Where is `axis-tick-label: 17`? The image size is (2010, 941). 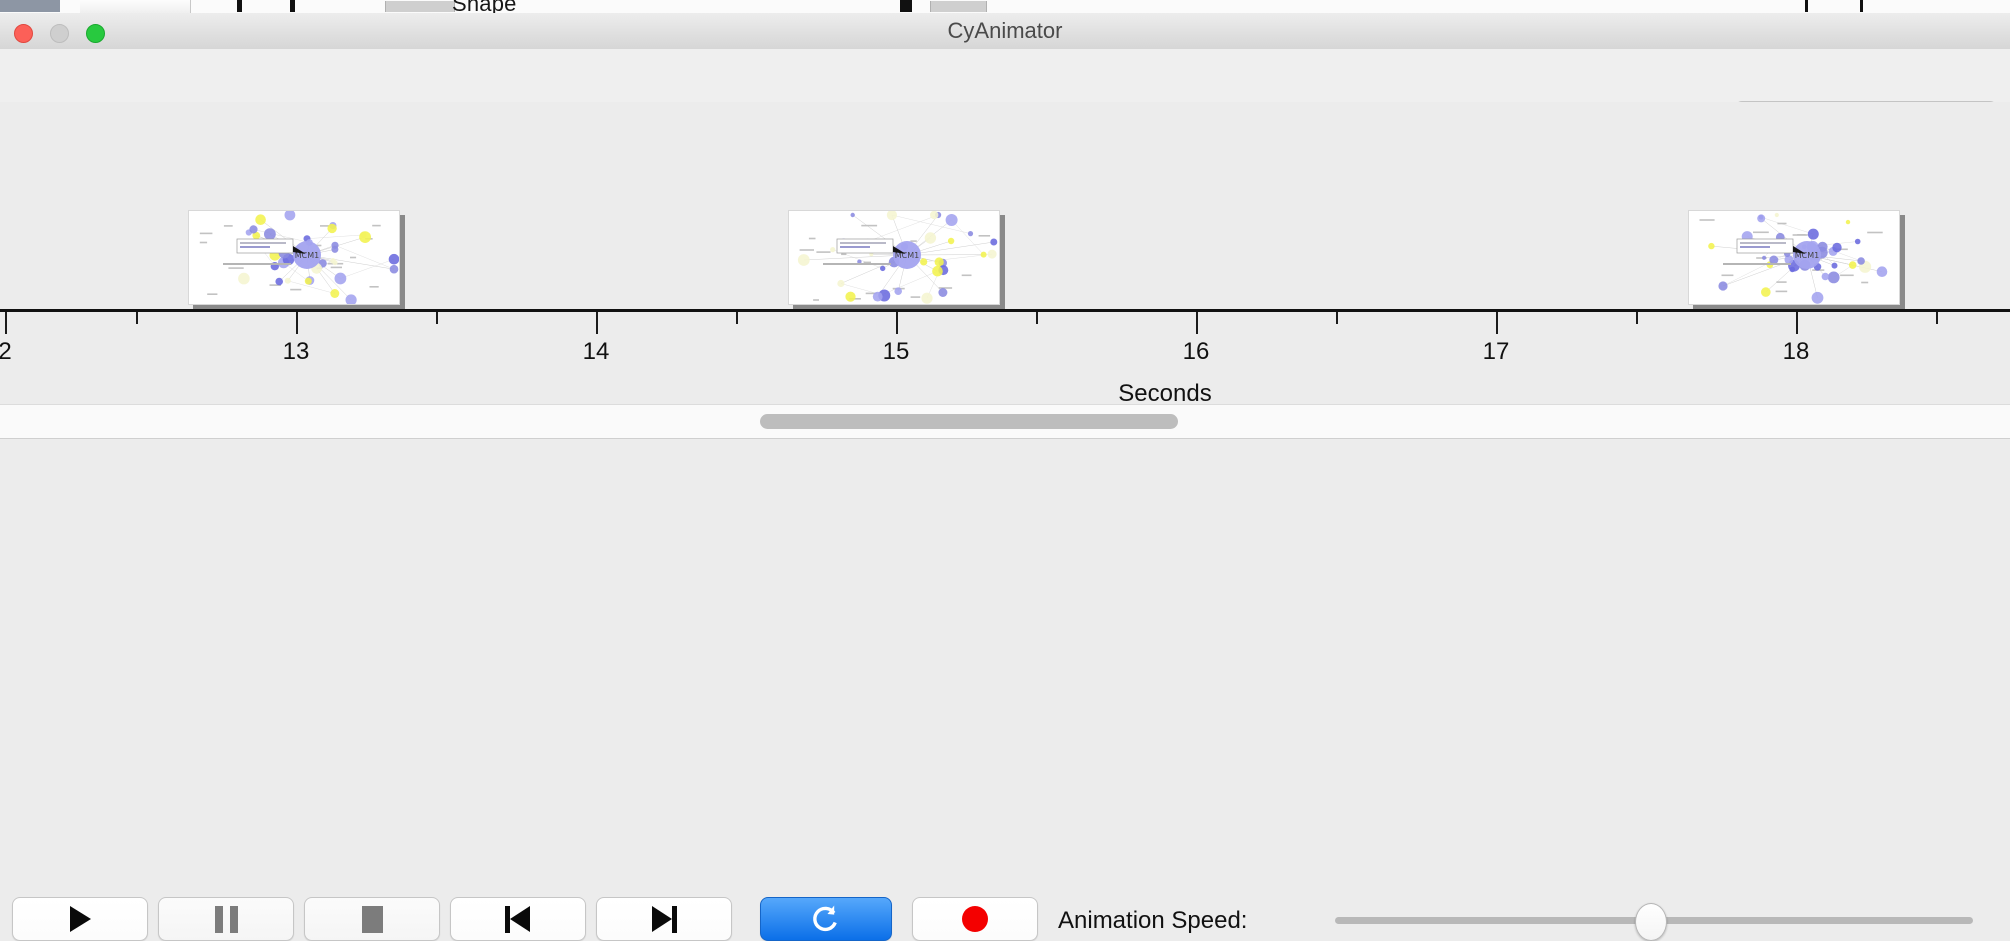
axis-tick-label: 17 is located at coordinates (1496, 352).